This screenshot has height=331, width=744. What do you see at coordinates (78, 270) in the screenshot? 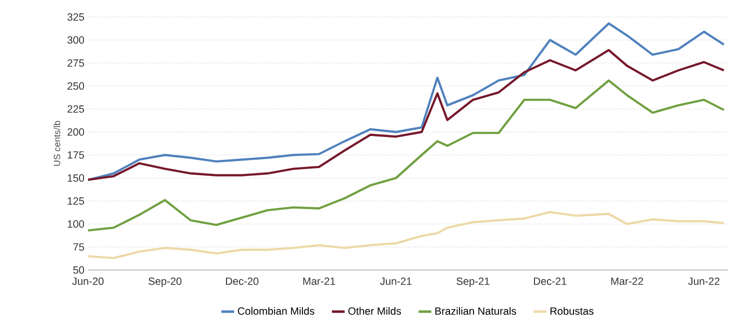
I see `y-tick-label: 50` at bounding box center [78, 270].